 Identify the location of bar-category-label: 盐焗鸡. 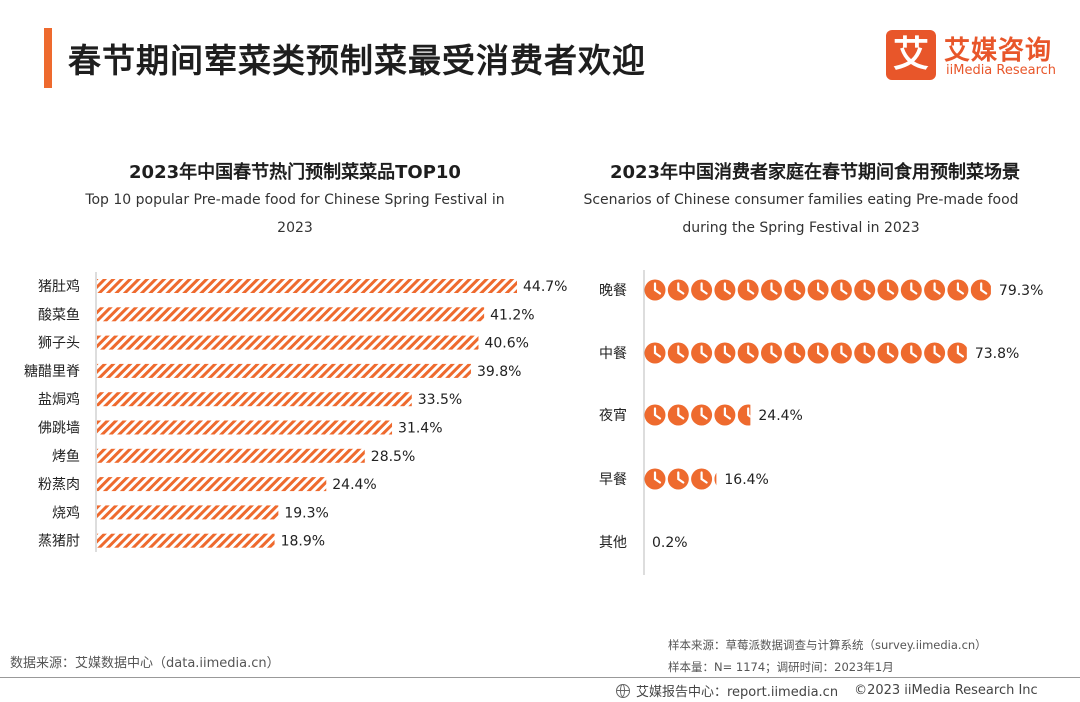
(59, 399).